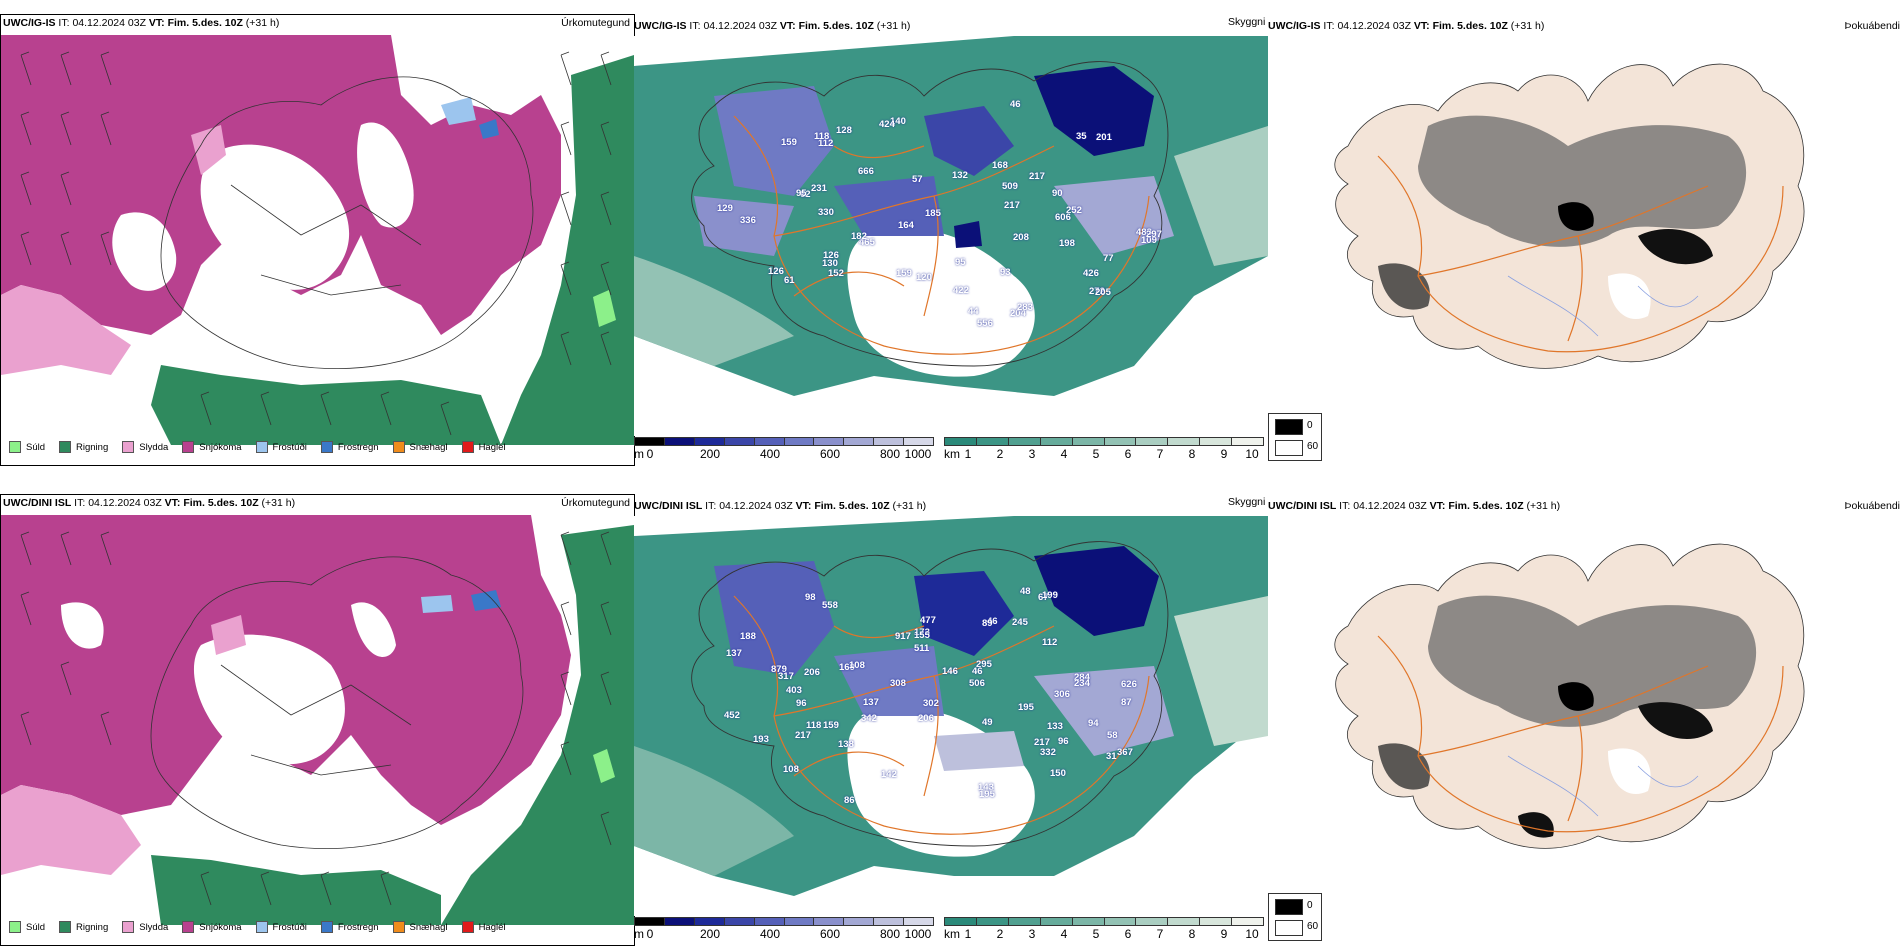 This screenshot has width=1900, height=950. I want to click on ceiling-value-label: 57, so click(917, 179).